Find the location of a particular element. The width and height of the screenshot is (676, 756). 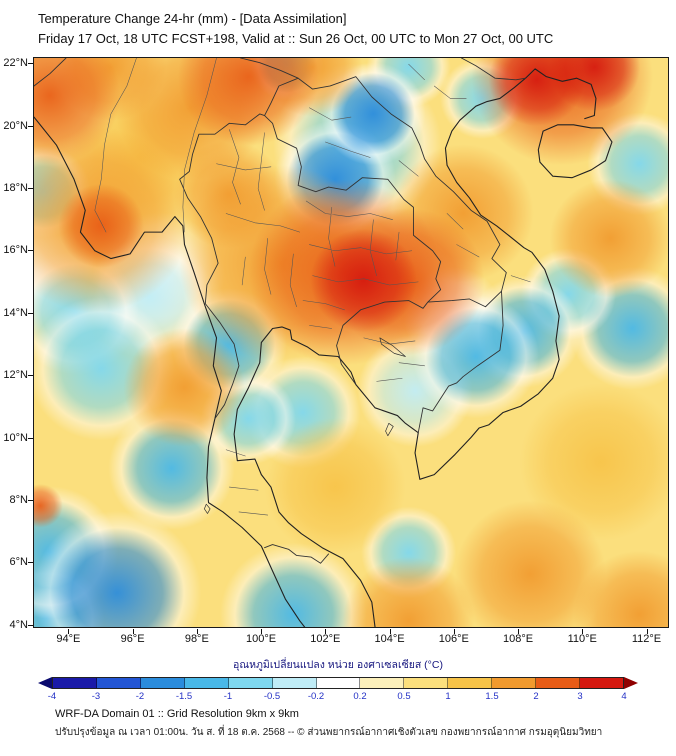

x-tick-label: 102°E is located at coordinates (325, 639).